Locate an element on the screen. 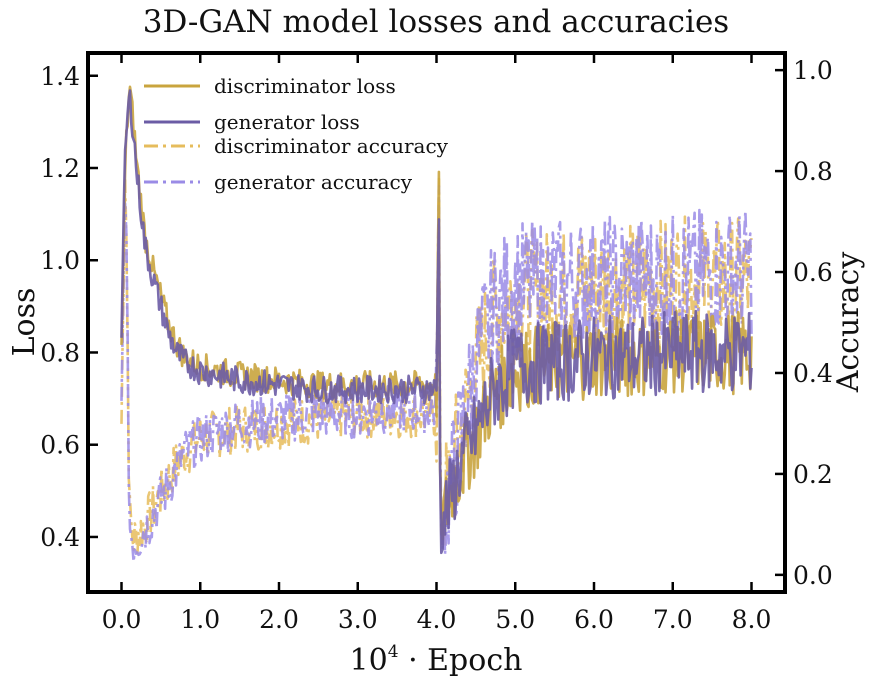 The height and width of the screenshot is (686, 877). y-axis-left-label: Loss is located at coordinates (24, 322).